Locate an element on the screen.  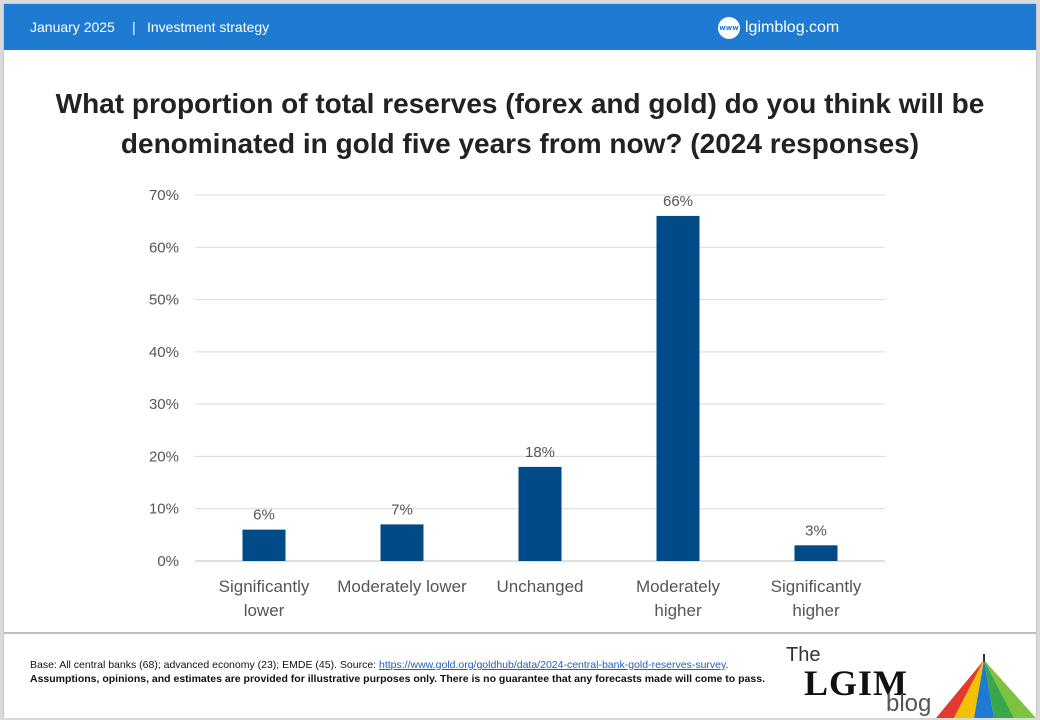
y-tick-label: 30% is located at coordinates (164, 404).